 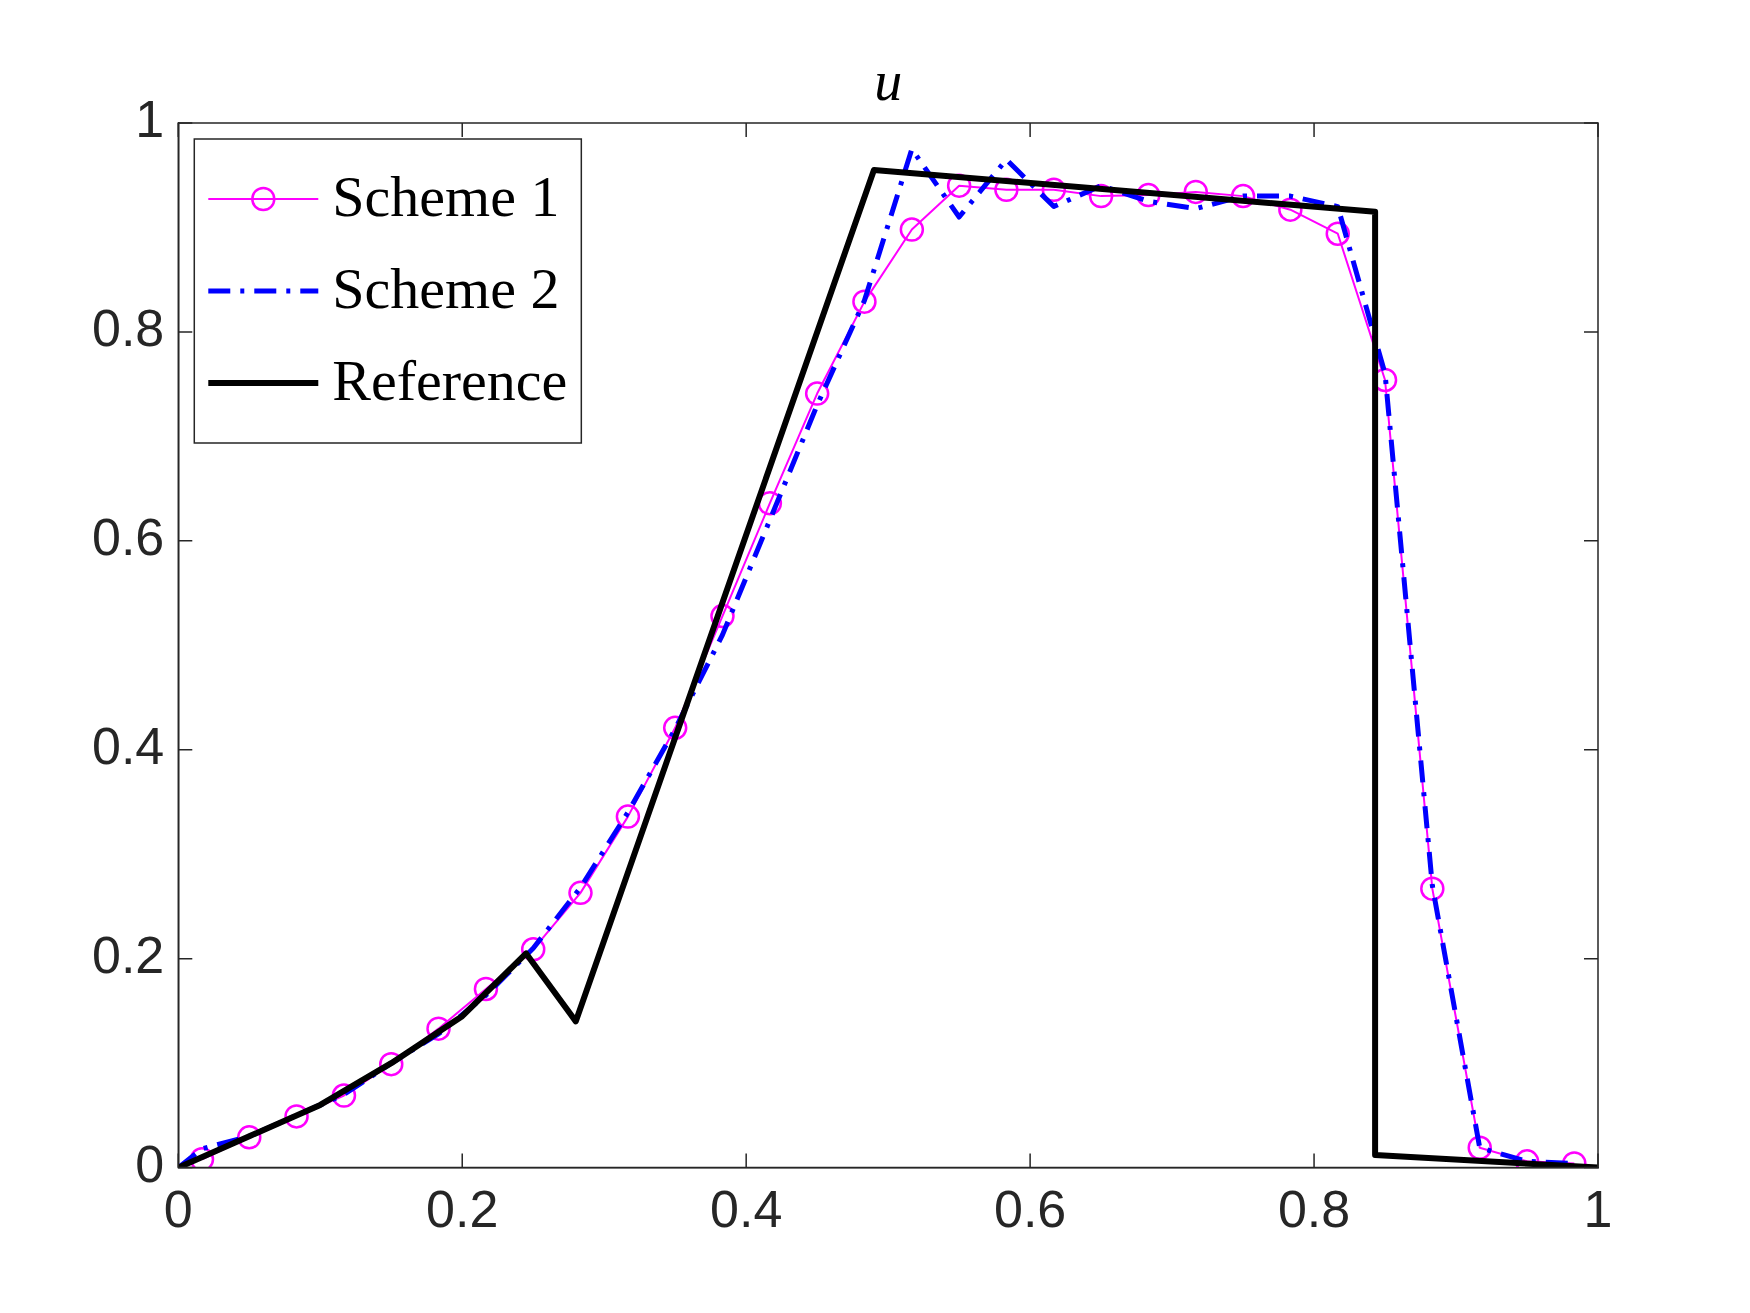 I want to click on y-tick-label: 0.8, so click(x=128, y=328).